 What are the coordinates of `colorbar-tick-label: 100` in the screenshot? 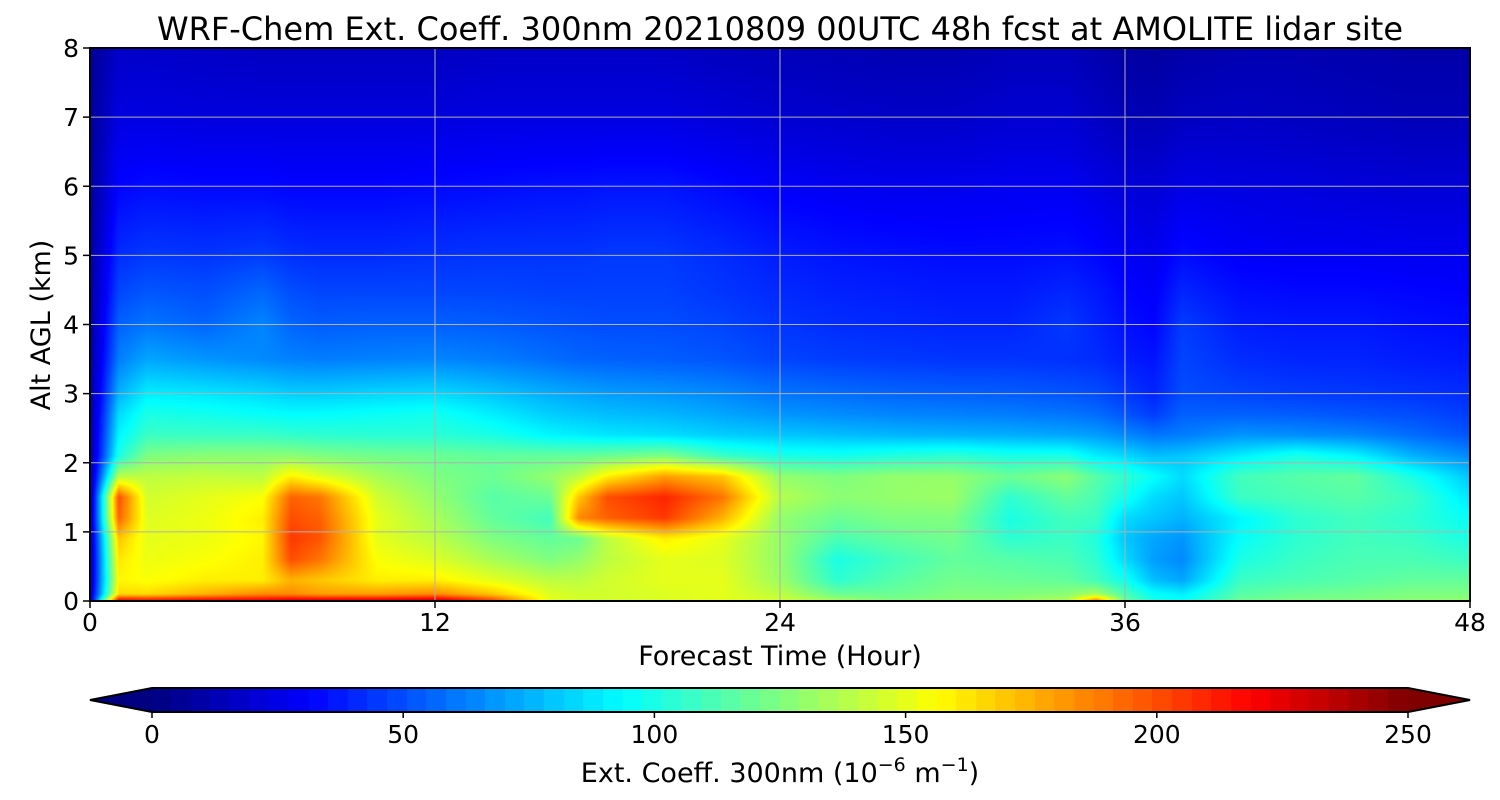 It's located at (655, 734).